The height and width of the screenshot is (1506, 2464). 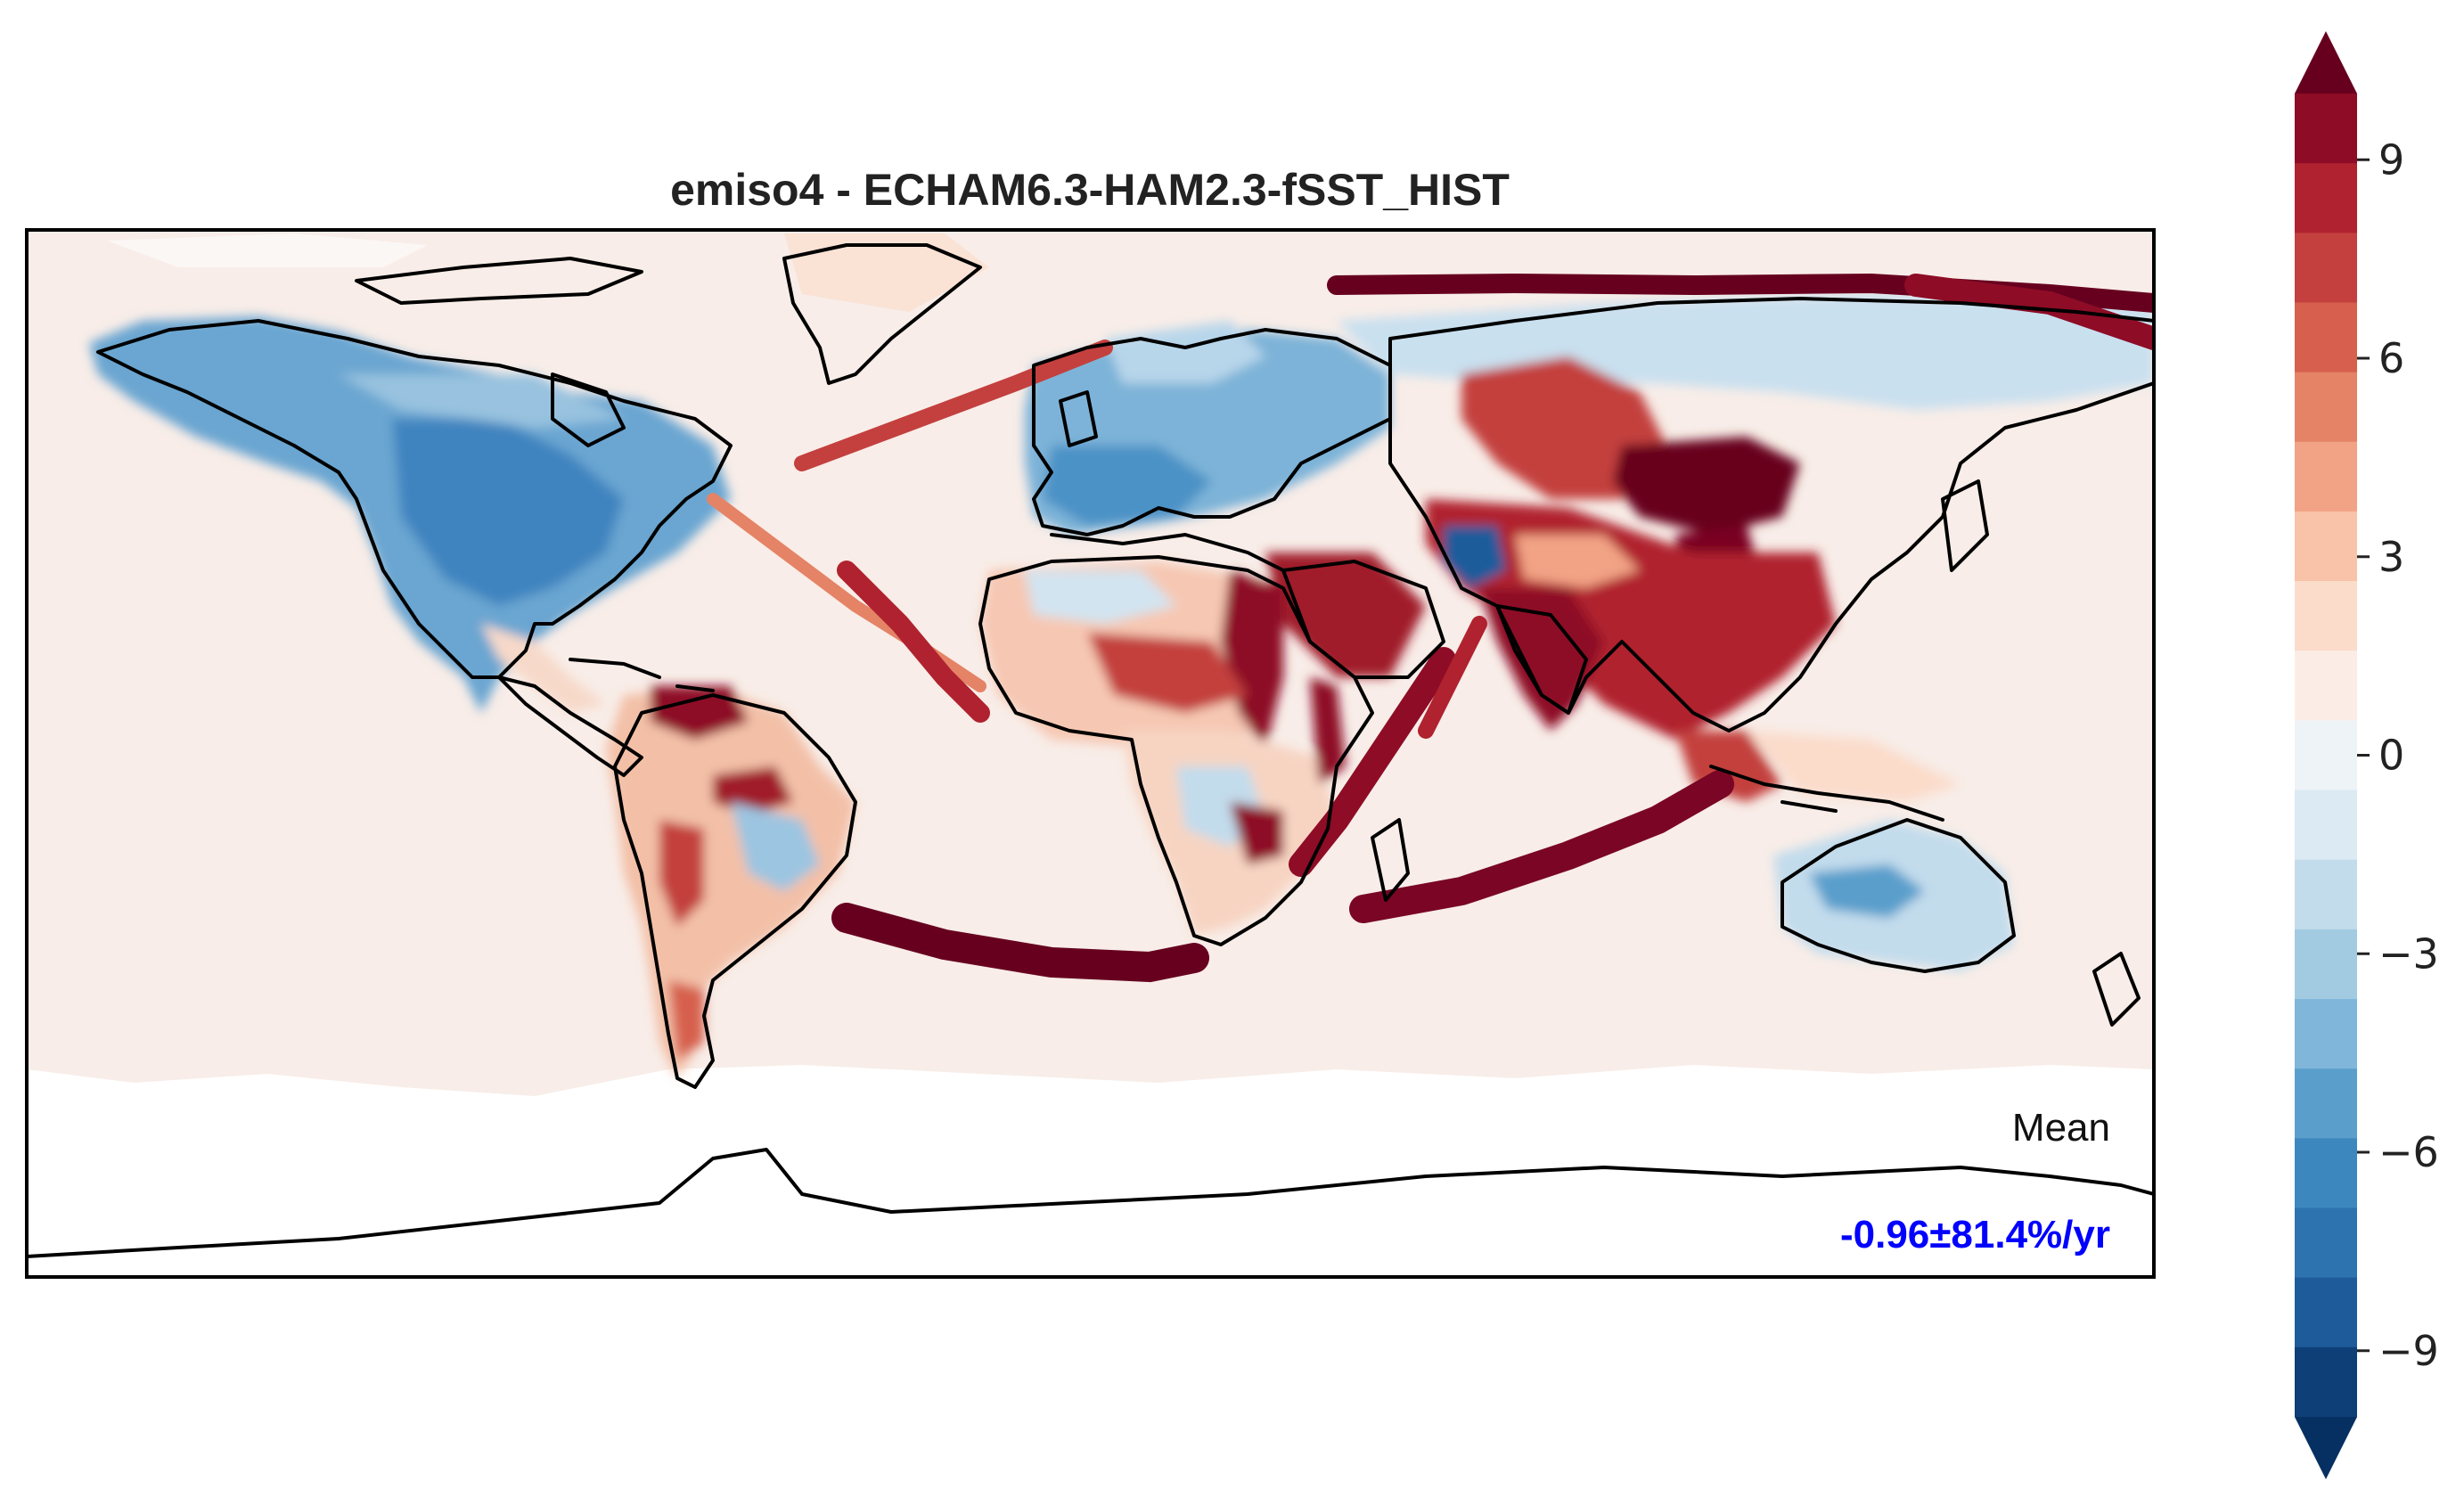 What do you see at coordinates (1090, 1203) in the screenshot?
I see `coast-antarctica` at bounding box center [1090, 1203].